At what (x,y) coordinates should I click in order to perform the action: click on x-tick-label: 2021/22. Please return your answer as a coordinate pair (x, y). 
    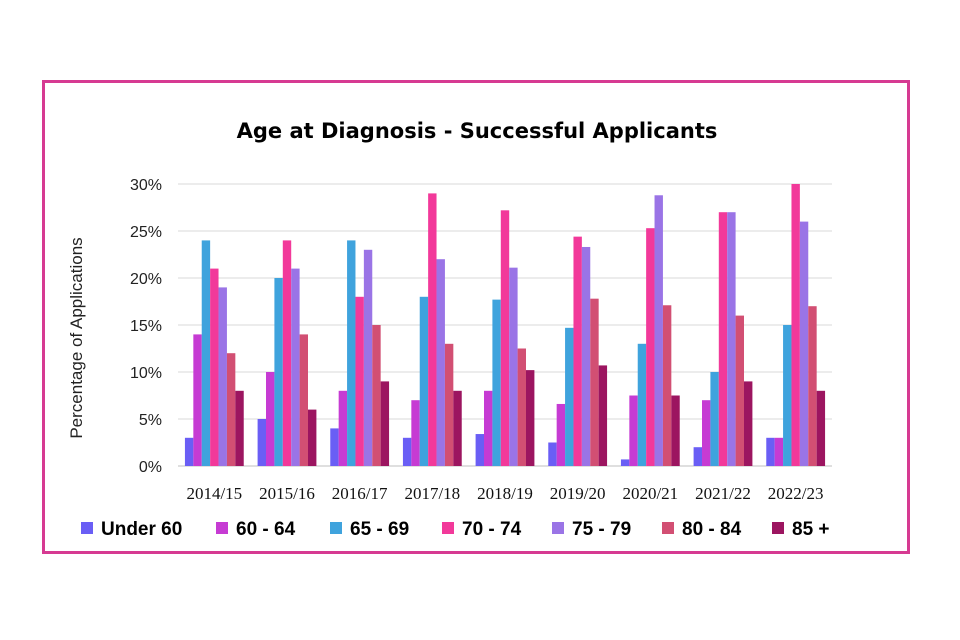
    Looking at the image, I should click on (723, 493).